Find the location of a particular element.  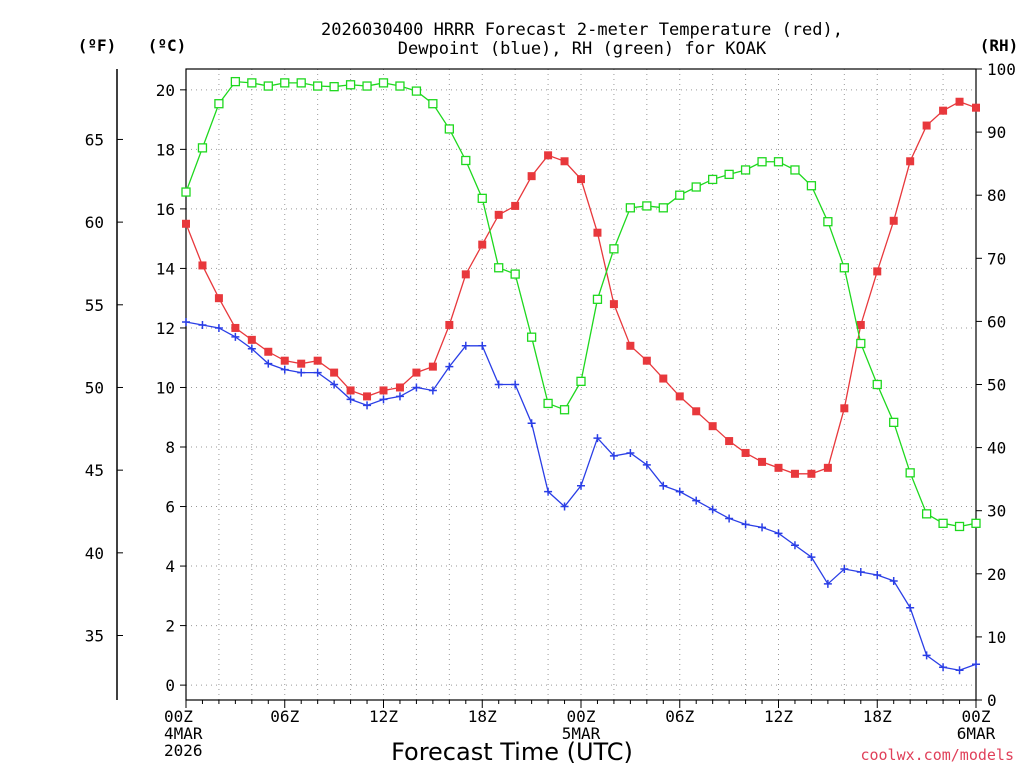

fahrenheit-tick-label: 40 is located at coordinates (94, 553).